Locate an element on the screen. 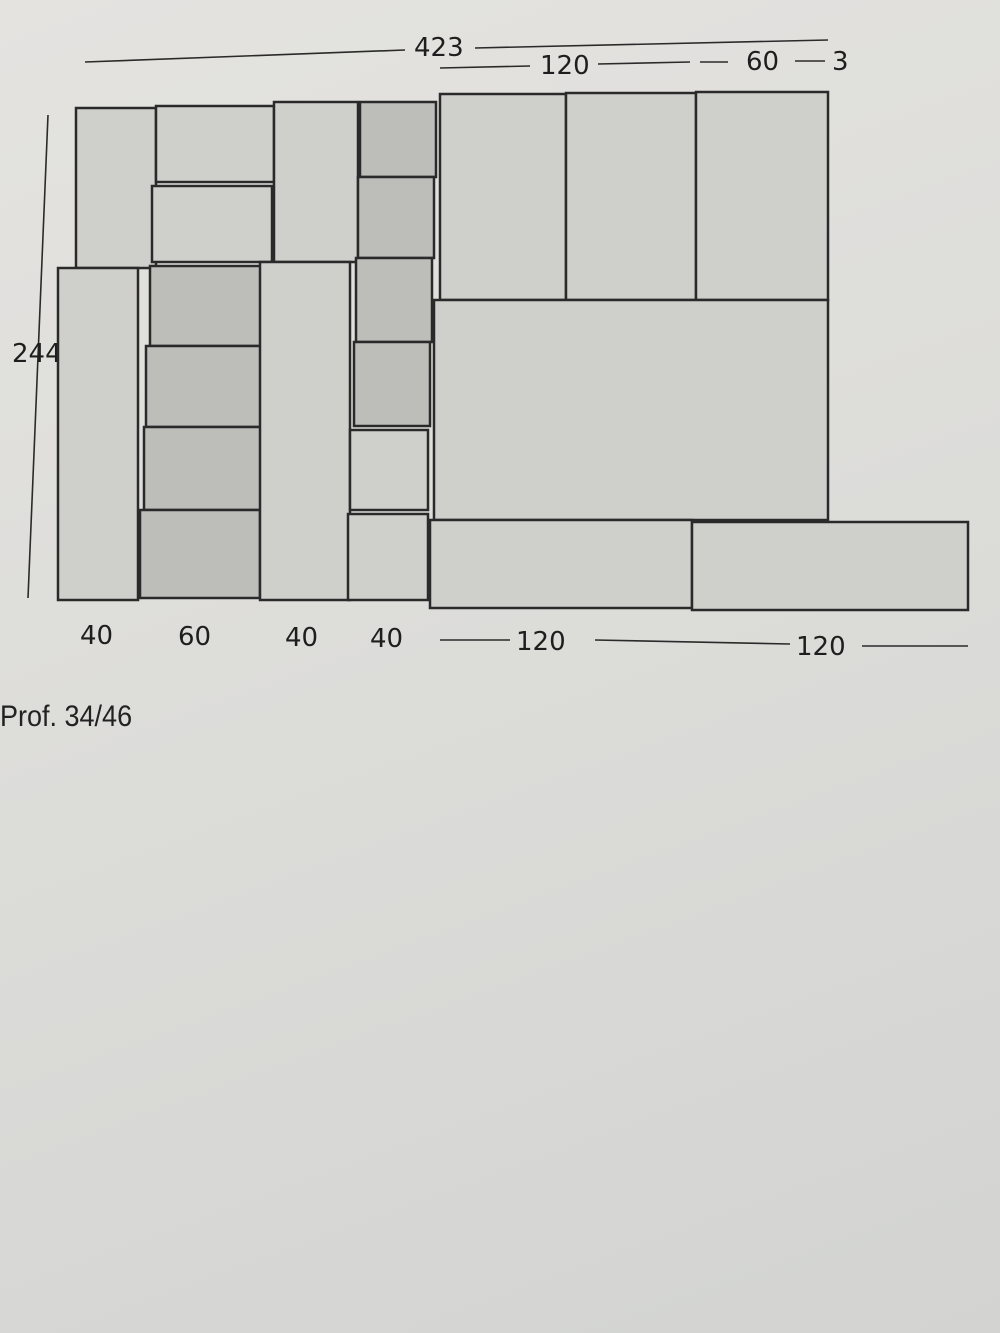  dimension-top-3: 3 is located at coordinates (840, 62).